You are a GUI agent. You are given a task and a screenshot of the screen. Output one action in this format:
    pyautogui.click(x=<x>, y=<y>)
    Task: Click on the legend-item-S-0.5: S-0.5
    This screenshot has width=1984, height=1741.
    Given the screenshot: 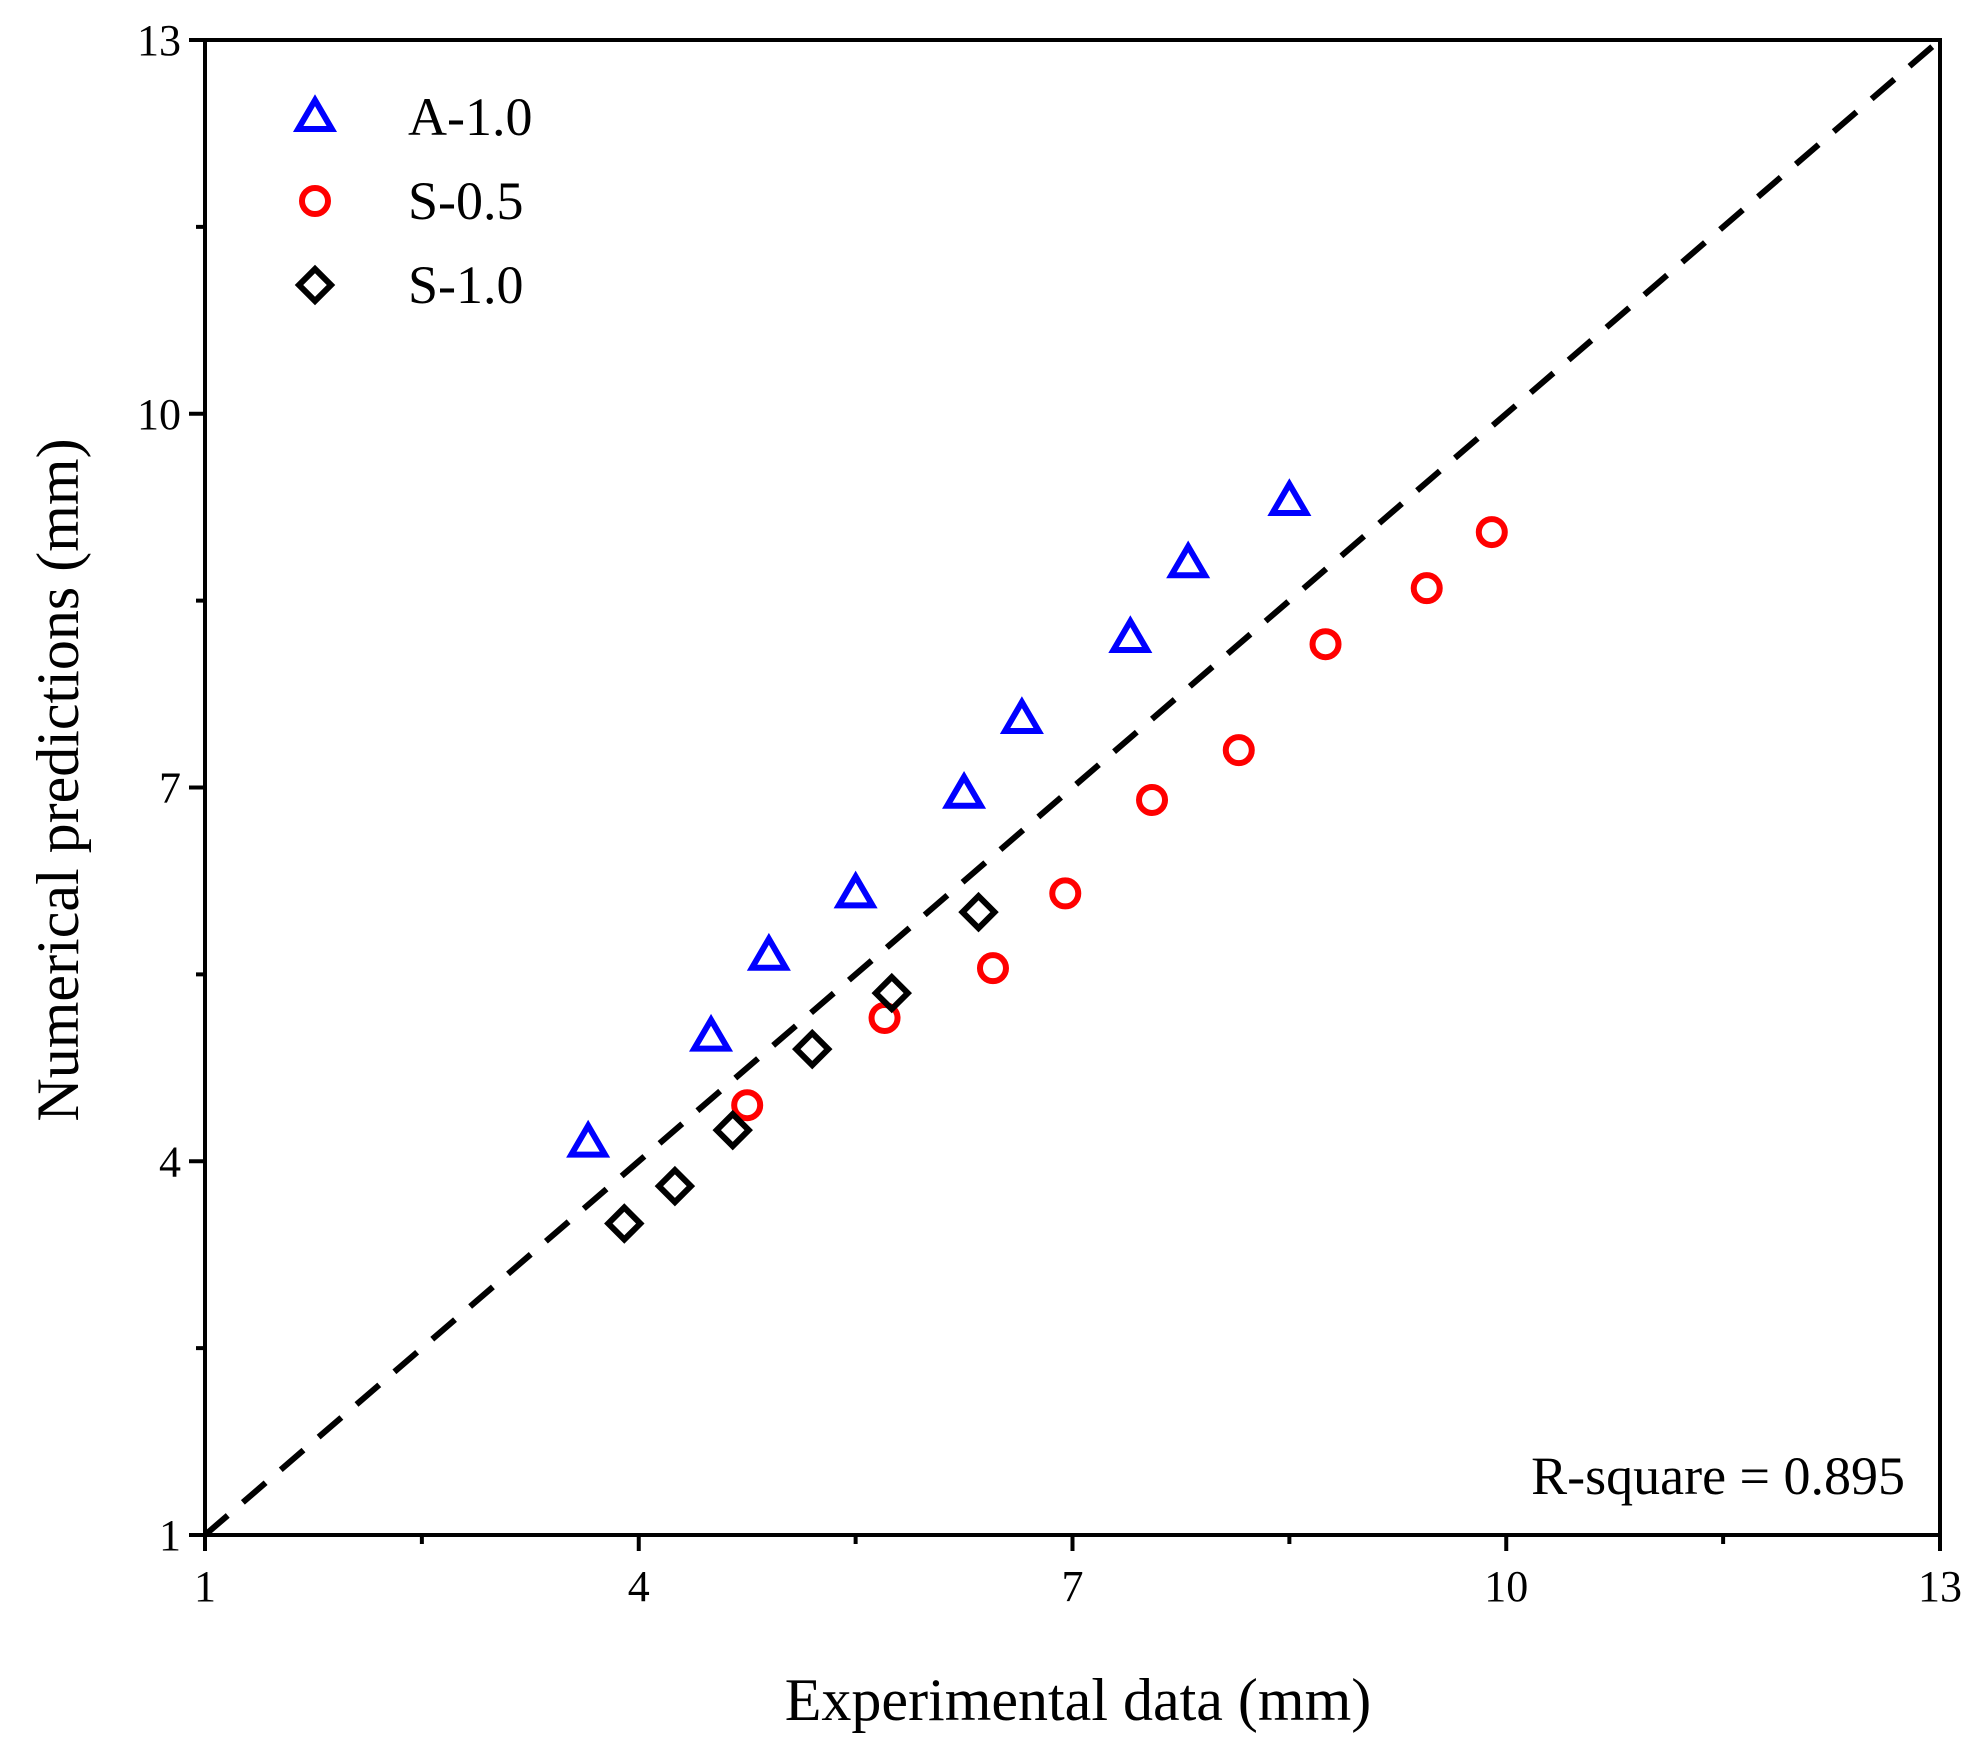 What is the action you would take?
    pyautogui.click(x=411, y=201)
    